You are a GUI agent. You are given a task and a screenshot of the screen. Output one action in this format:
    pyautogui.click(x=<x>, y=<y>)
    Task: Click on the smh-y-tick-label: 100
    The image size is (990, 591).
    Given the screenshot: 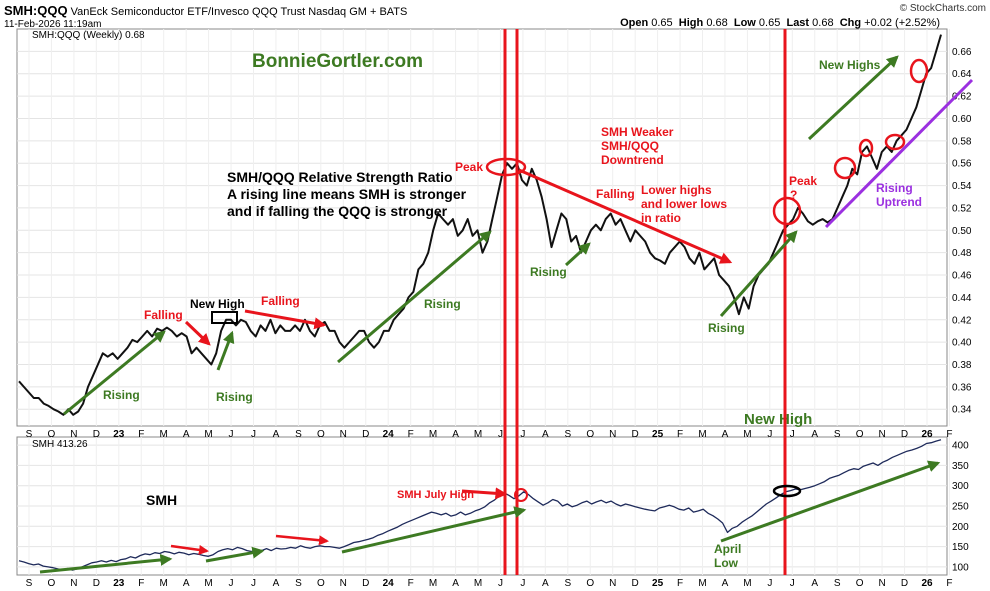 What is the action you would take?
    pyautogui.click(x=960, y=567)
    